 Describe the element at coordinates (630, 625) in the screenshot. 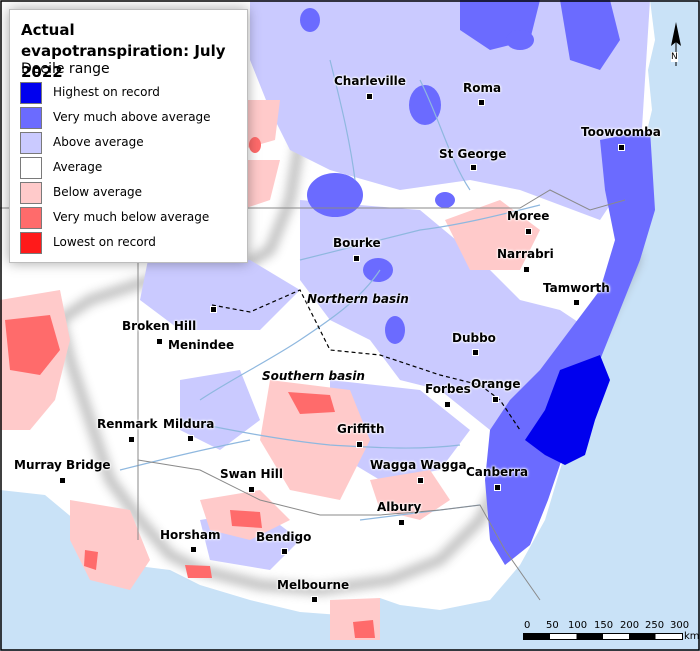

I see `scale-tick-label: 200` at that location.